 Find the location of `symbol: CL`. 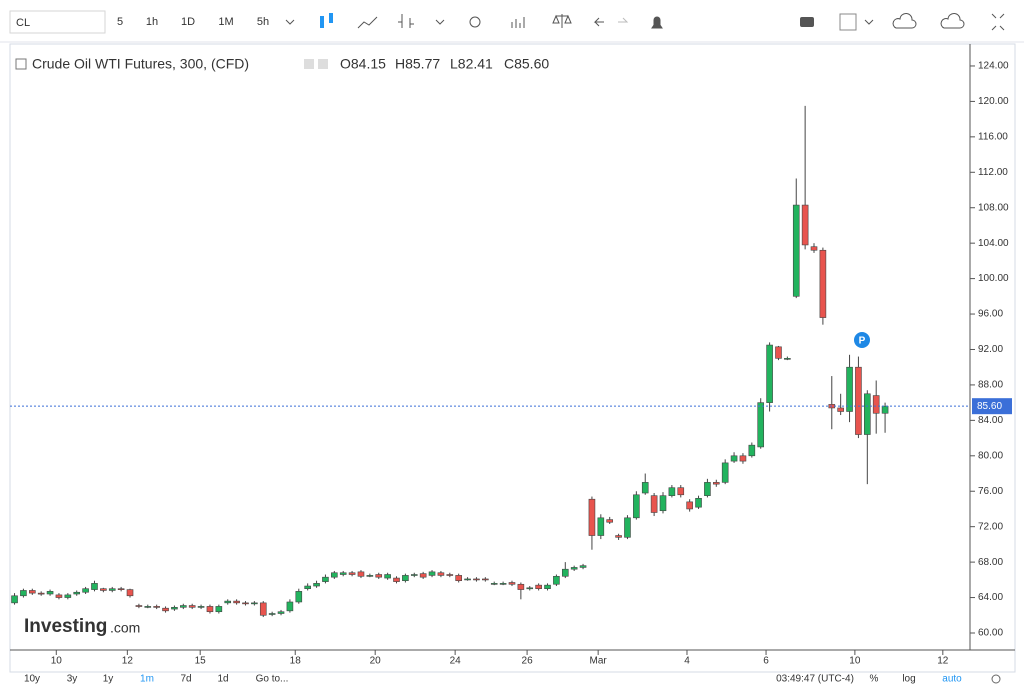

symbol: CL is located at coordinates (23, 23).